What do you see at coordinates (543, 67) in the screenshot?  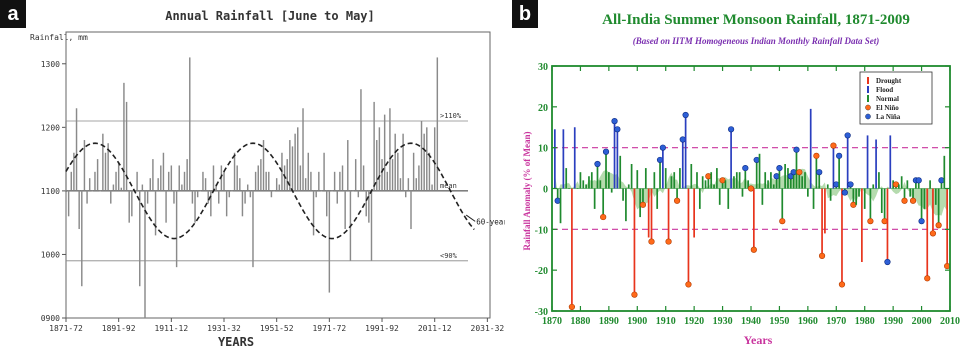 I see `y-tick-label: 30` at bounding box center [543, 67].